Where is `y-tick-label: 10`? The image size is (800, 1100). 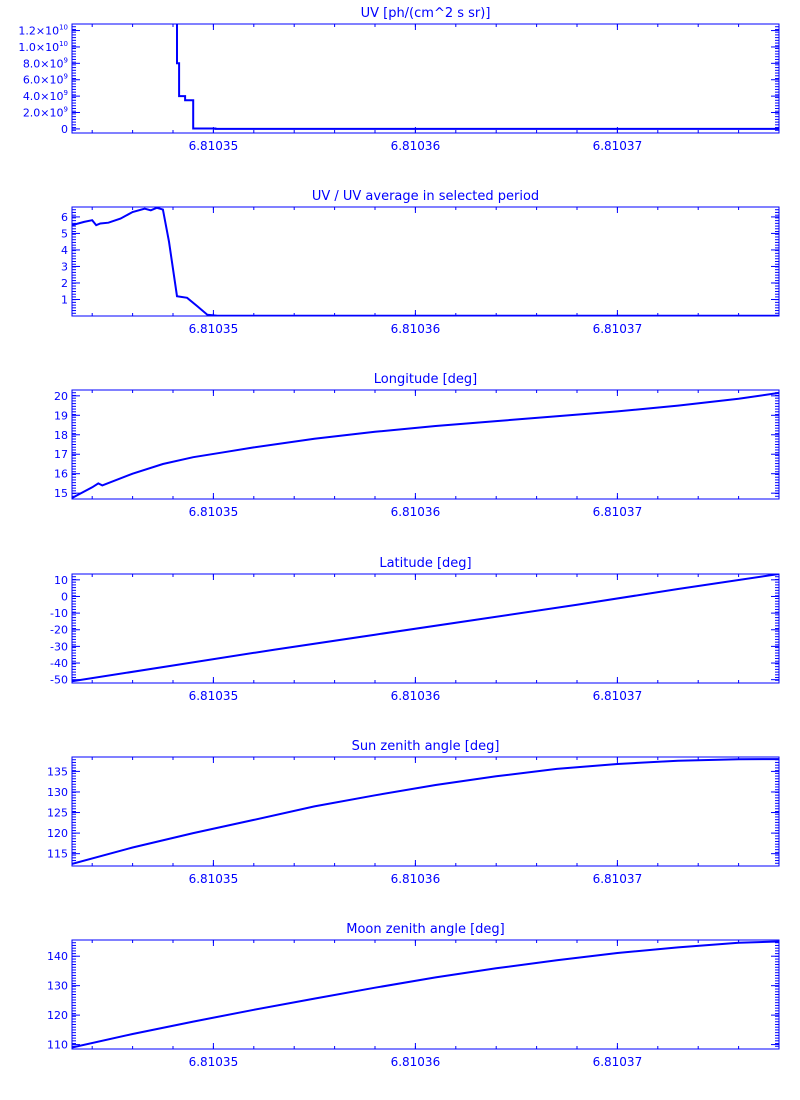
y-tick-label: 10 is located at coordinates (61, 580).